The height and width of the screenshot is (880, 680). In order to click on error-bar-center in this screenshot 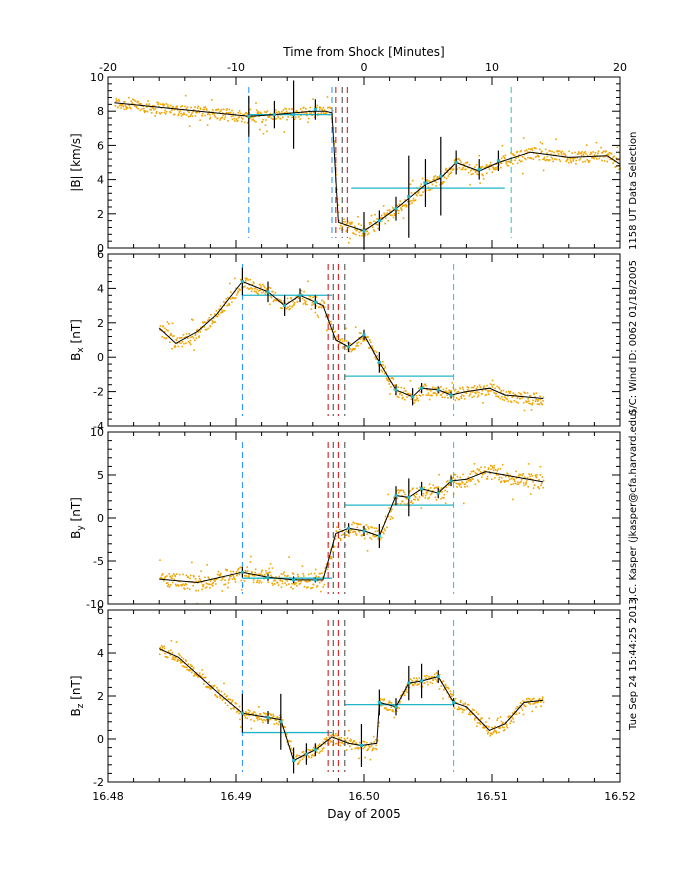, I will do `click(479, 169)`.